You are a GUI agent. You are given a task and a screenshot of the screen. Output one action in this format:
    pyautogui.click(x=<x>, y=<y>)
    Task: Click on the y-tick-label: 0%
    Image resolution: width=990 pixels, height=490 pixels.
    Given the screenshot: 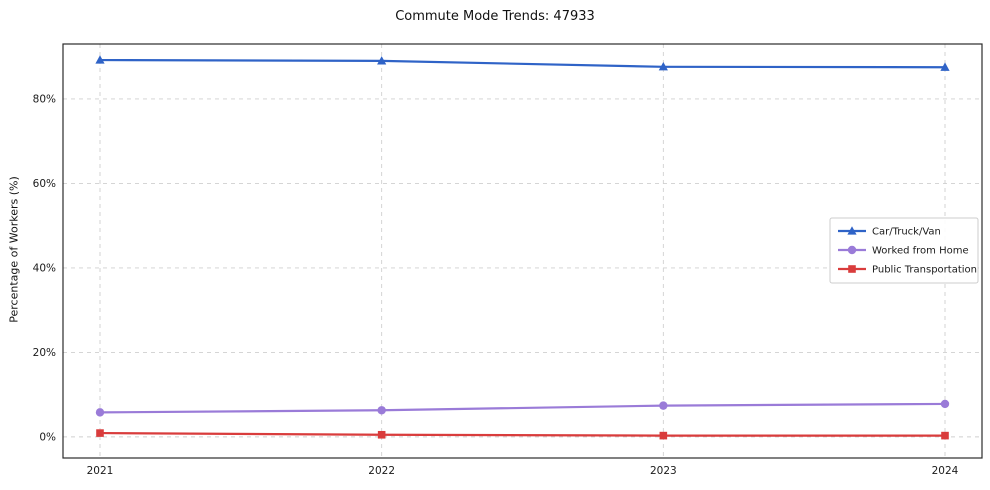 What is the action you would take?
    pyautogui.click(x=47, y=437)
    